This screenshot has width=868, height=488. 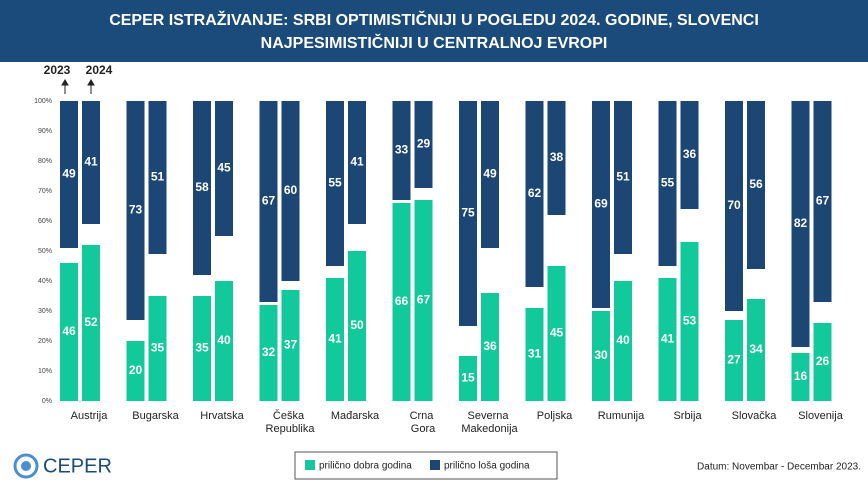 I want to click on x-tick-label: Hrvatska, so click(x=222, y=416).